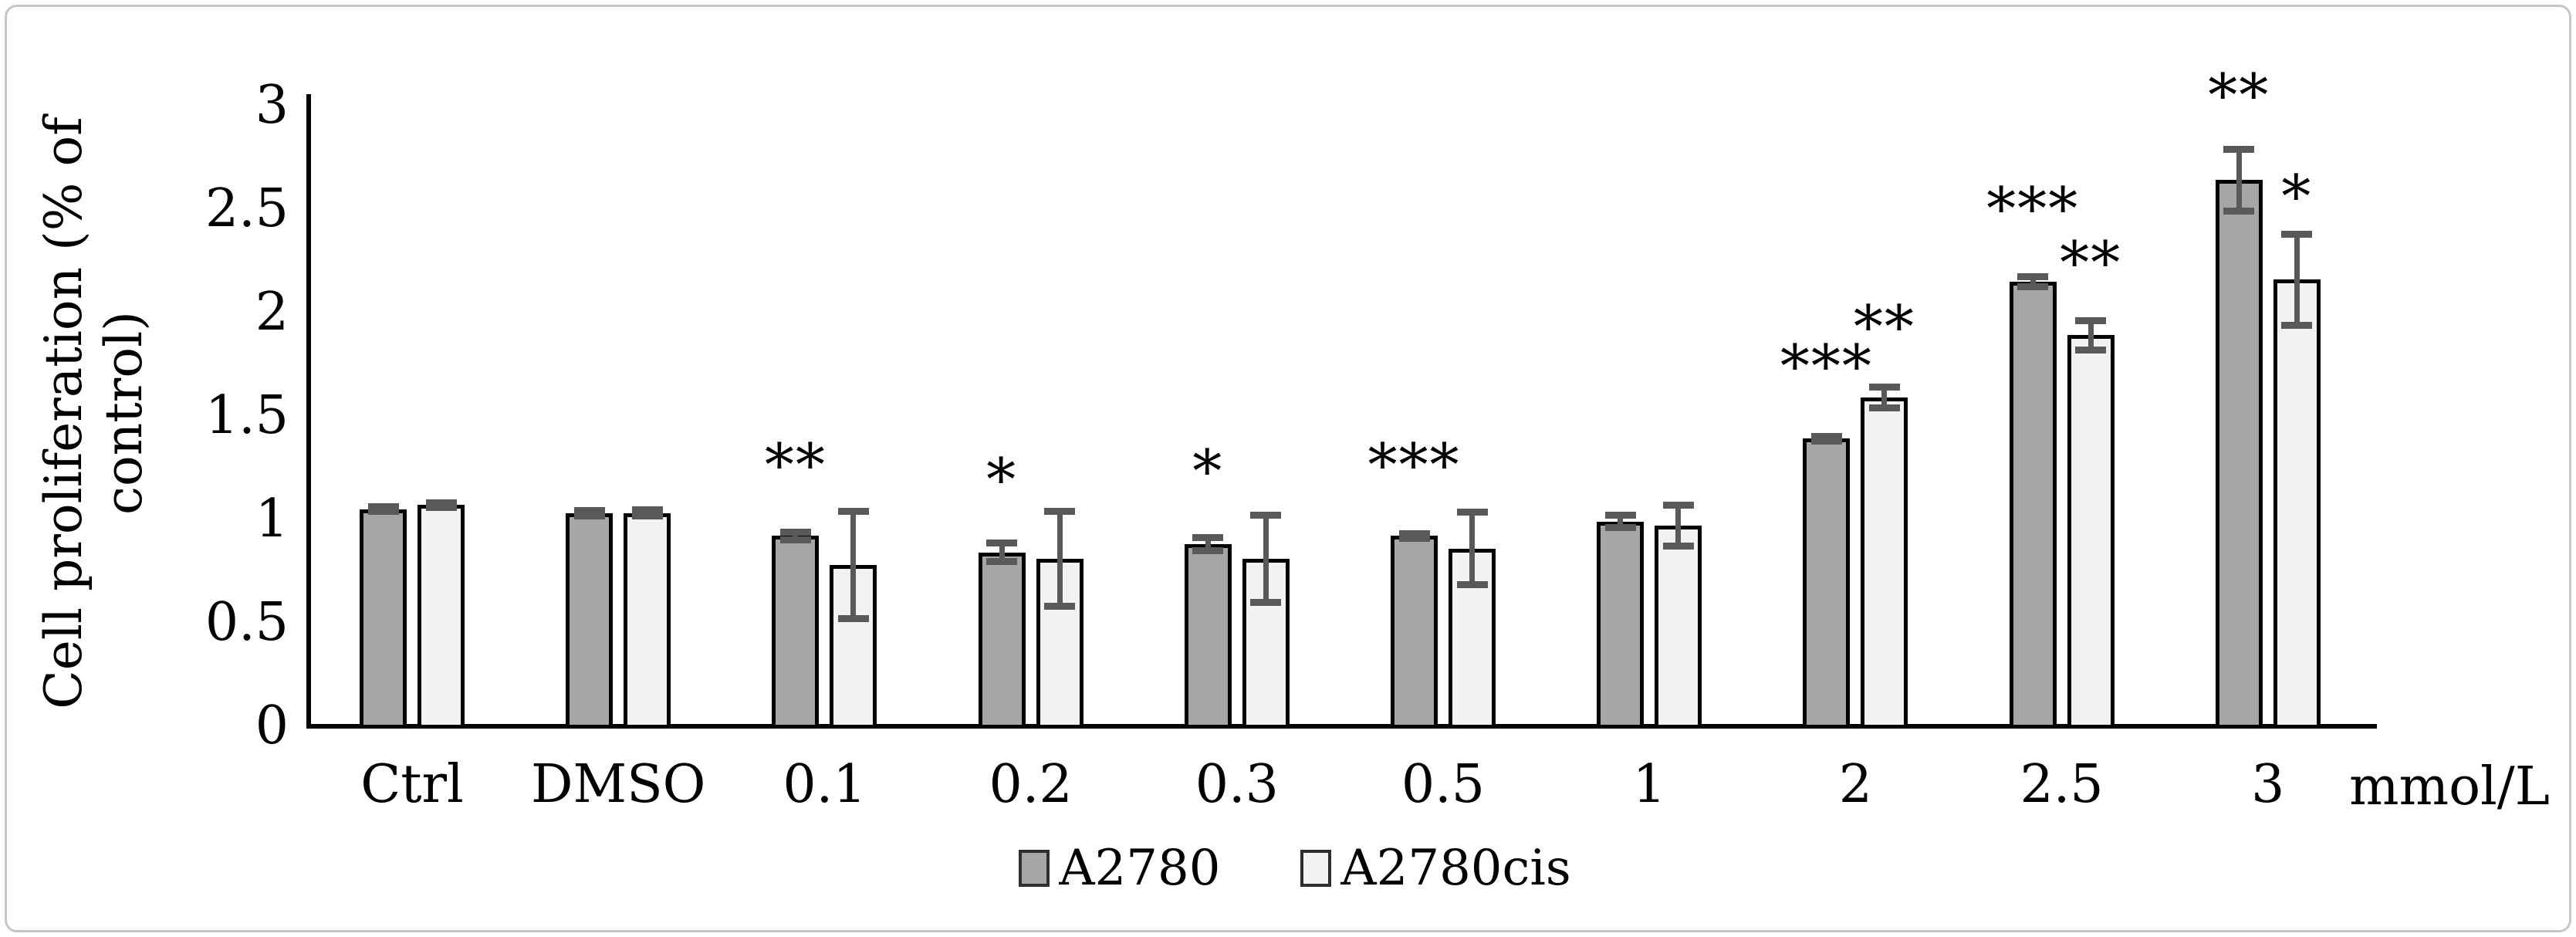  What do you see at coordinates (2033, 505) in the screenshot?
I see `bar-A2780-2.5` at bounding box center [2033, 505].